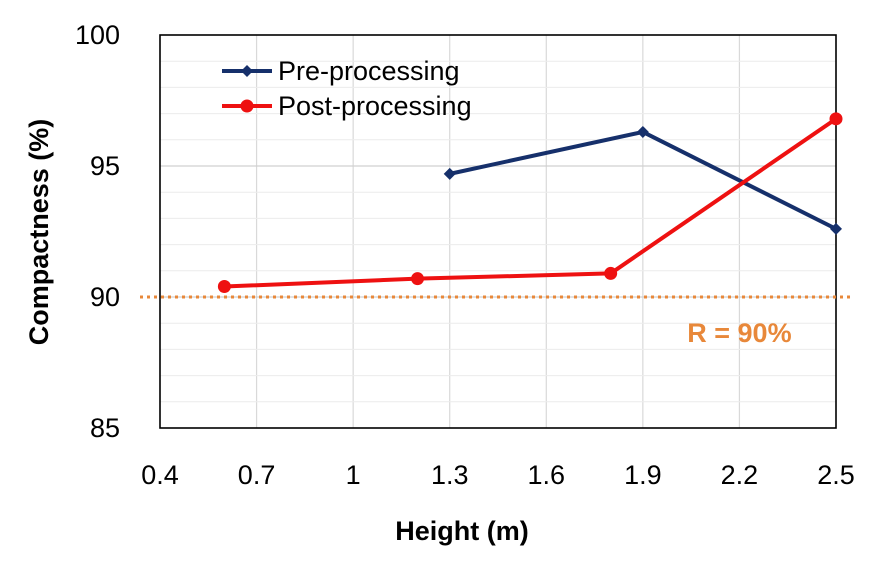 This screenshot has width=872, height=572. What do you see at coordinates (97, 35) in the screenshot?
I see `y-tick-label: 100` at bounding box center [97, 35].